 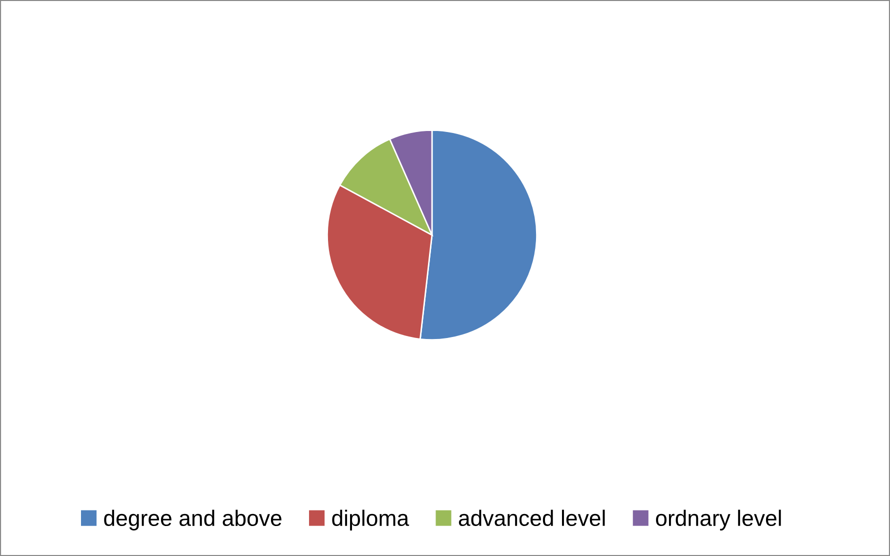 What do you see at coordinates (193, 520) in the screenshot?
I see `legend-label: degree and above` at bounding box center [193, 520].